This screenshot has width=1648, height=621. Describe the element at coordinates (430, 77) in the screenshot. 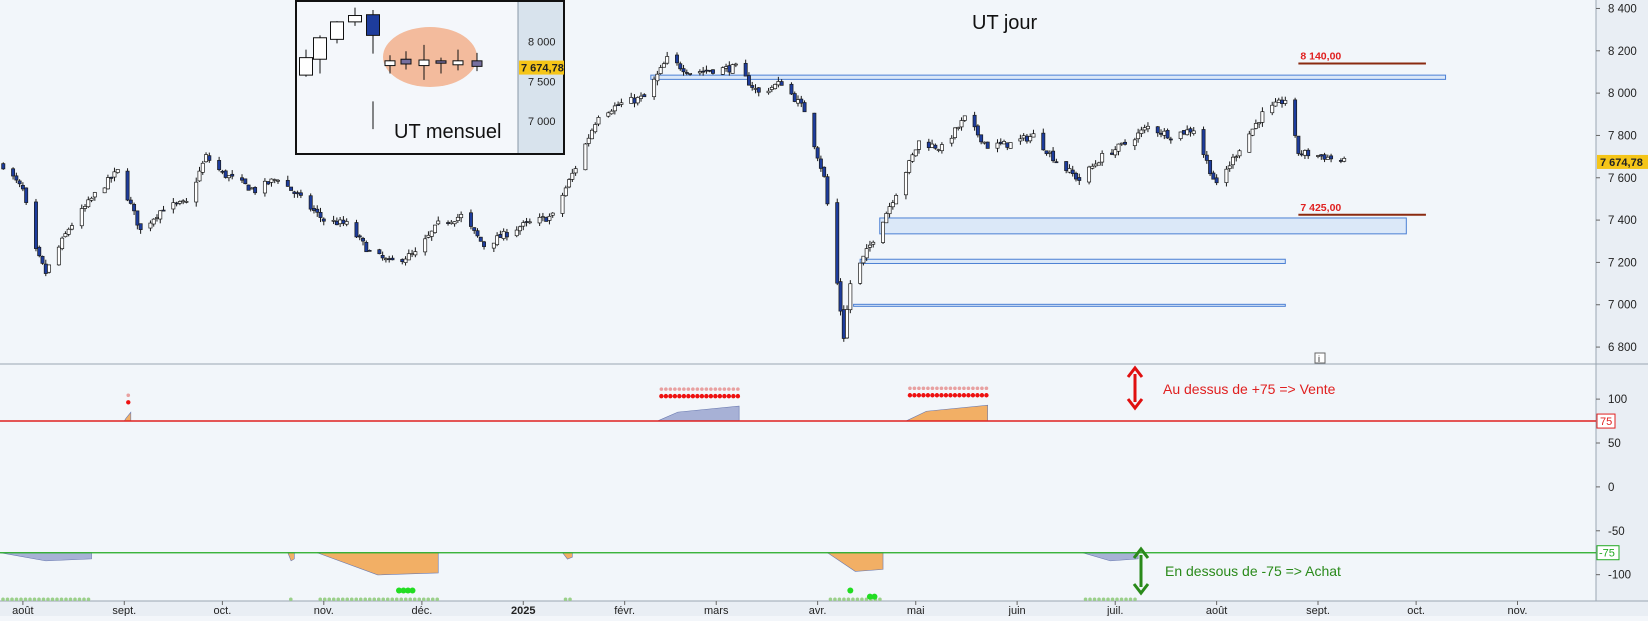

I see `monthly-inset: UT mensuel` at that location.